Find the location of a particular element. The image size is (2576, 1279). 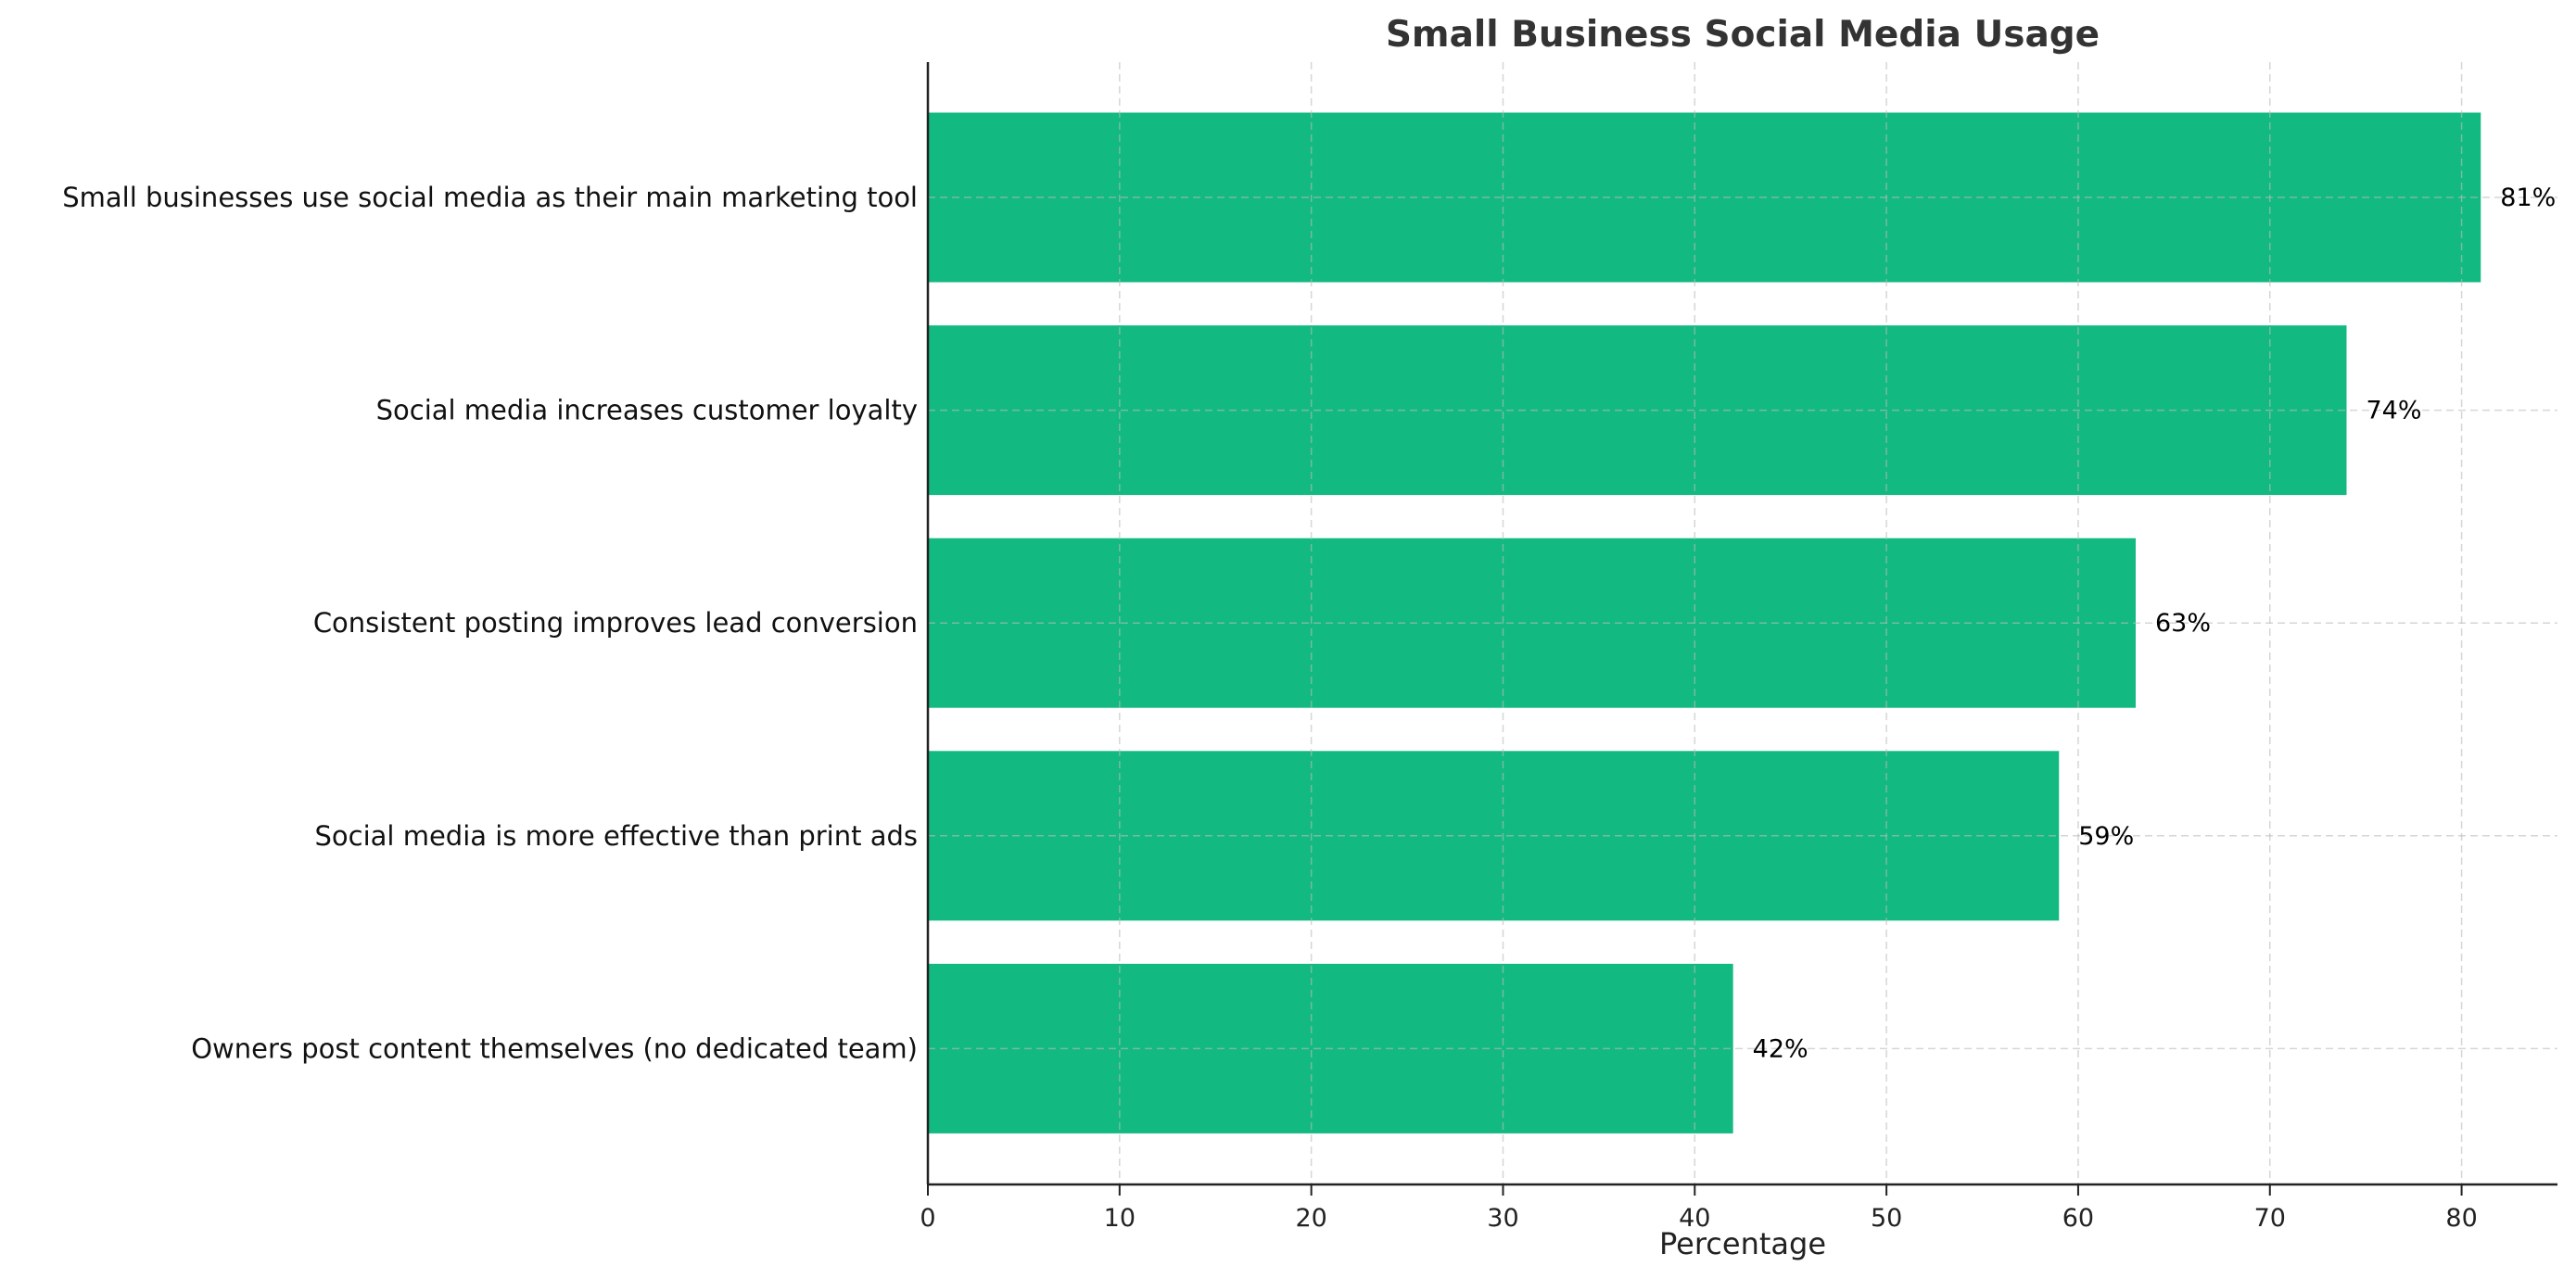

x-tick-label: 60 is located at coordinates (2078, 1218).